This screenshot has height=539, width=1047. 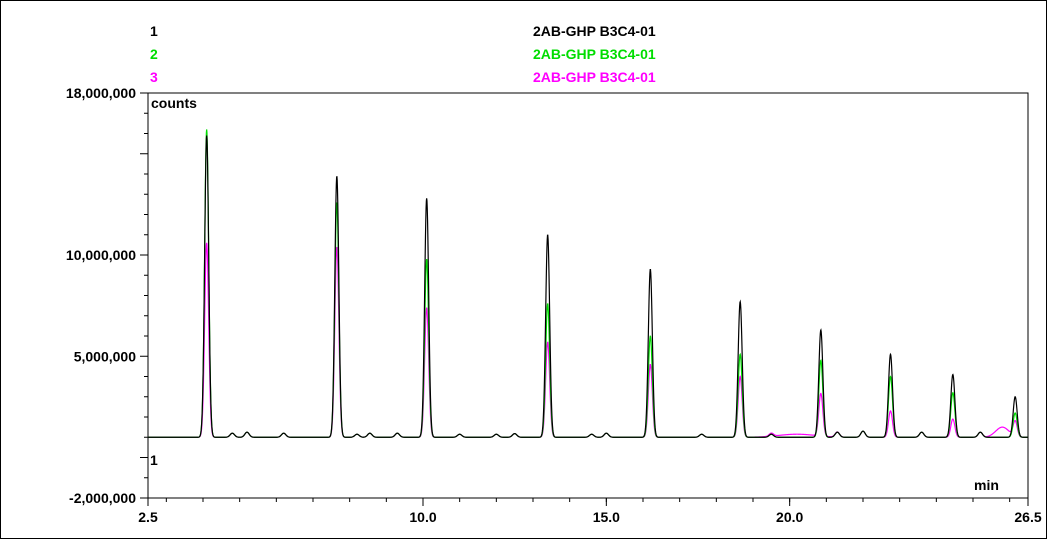 I want to click on legend-name-2: 2AB-GHP B3C4-01, so click(x=594, y=54).